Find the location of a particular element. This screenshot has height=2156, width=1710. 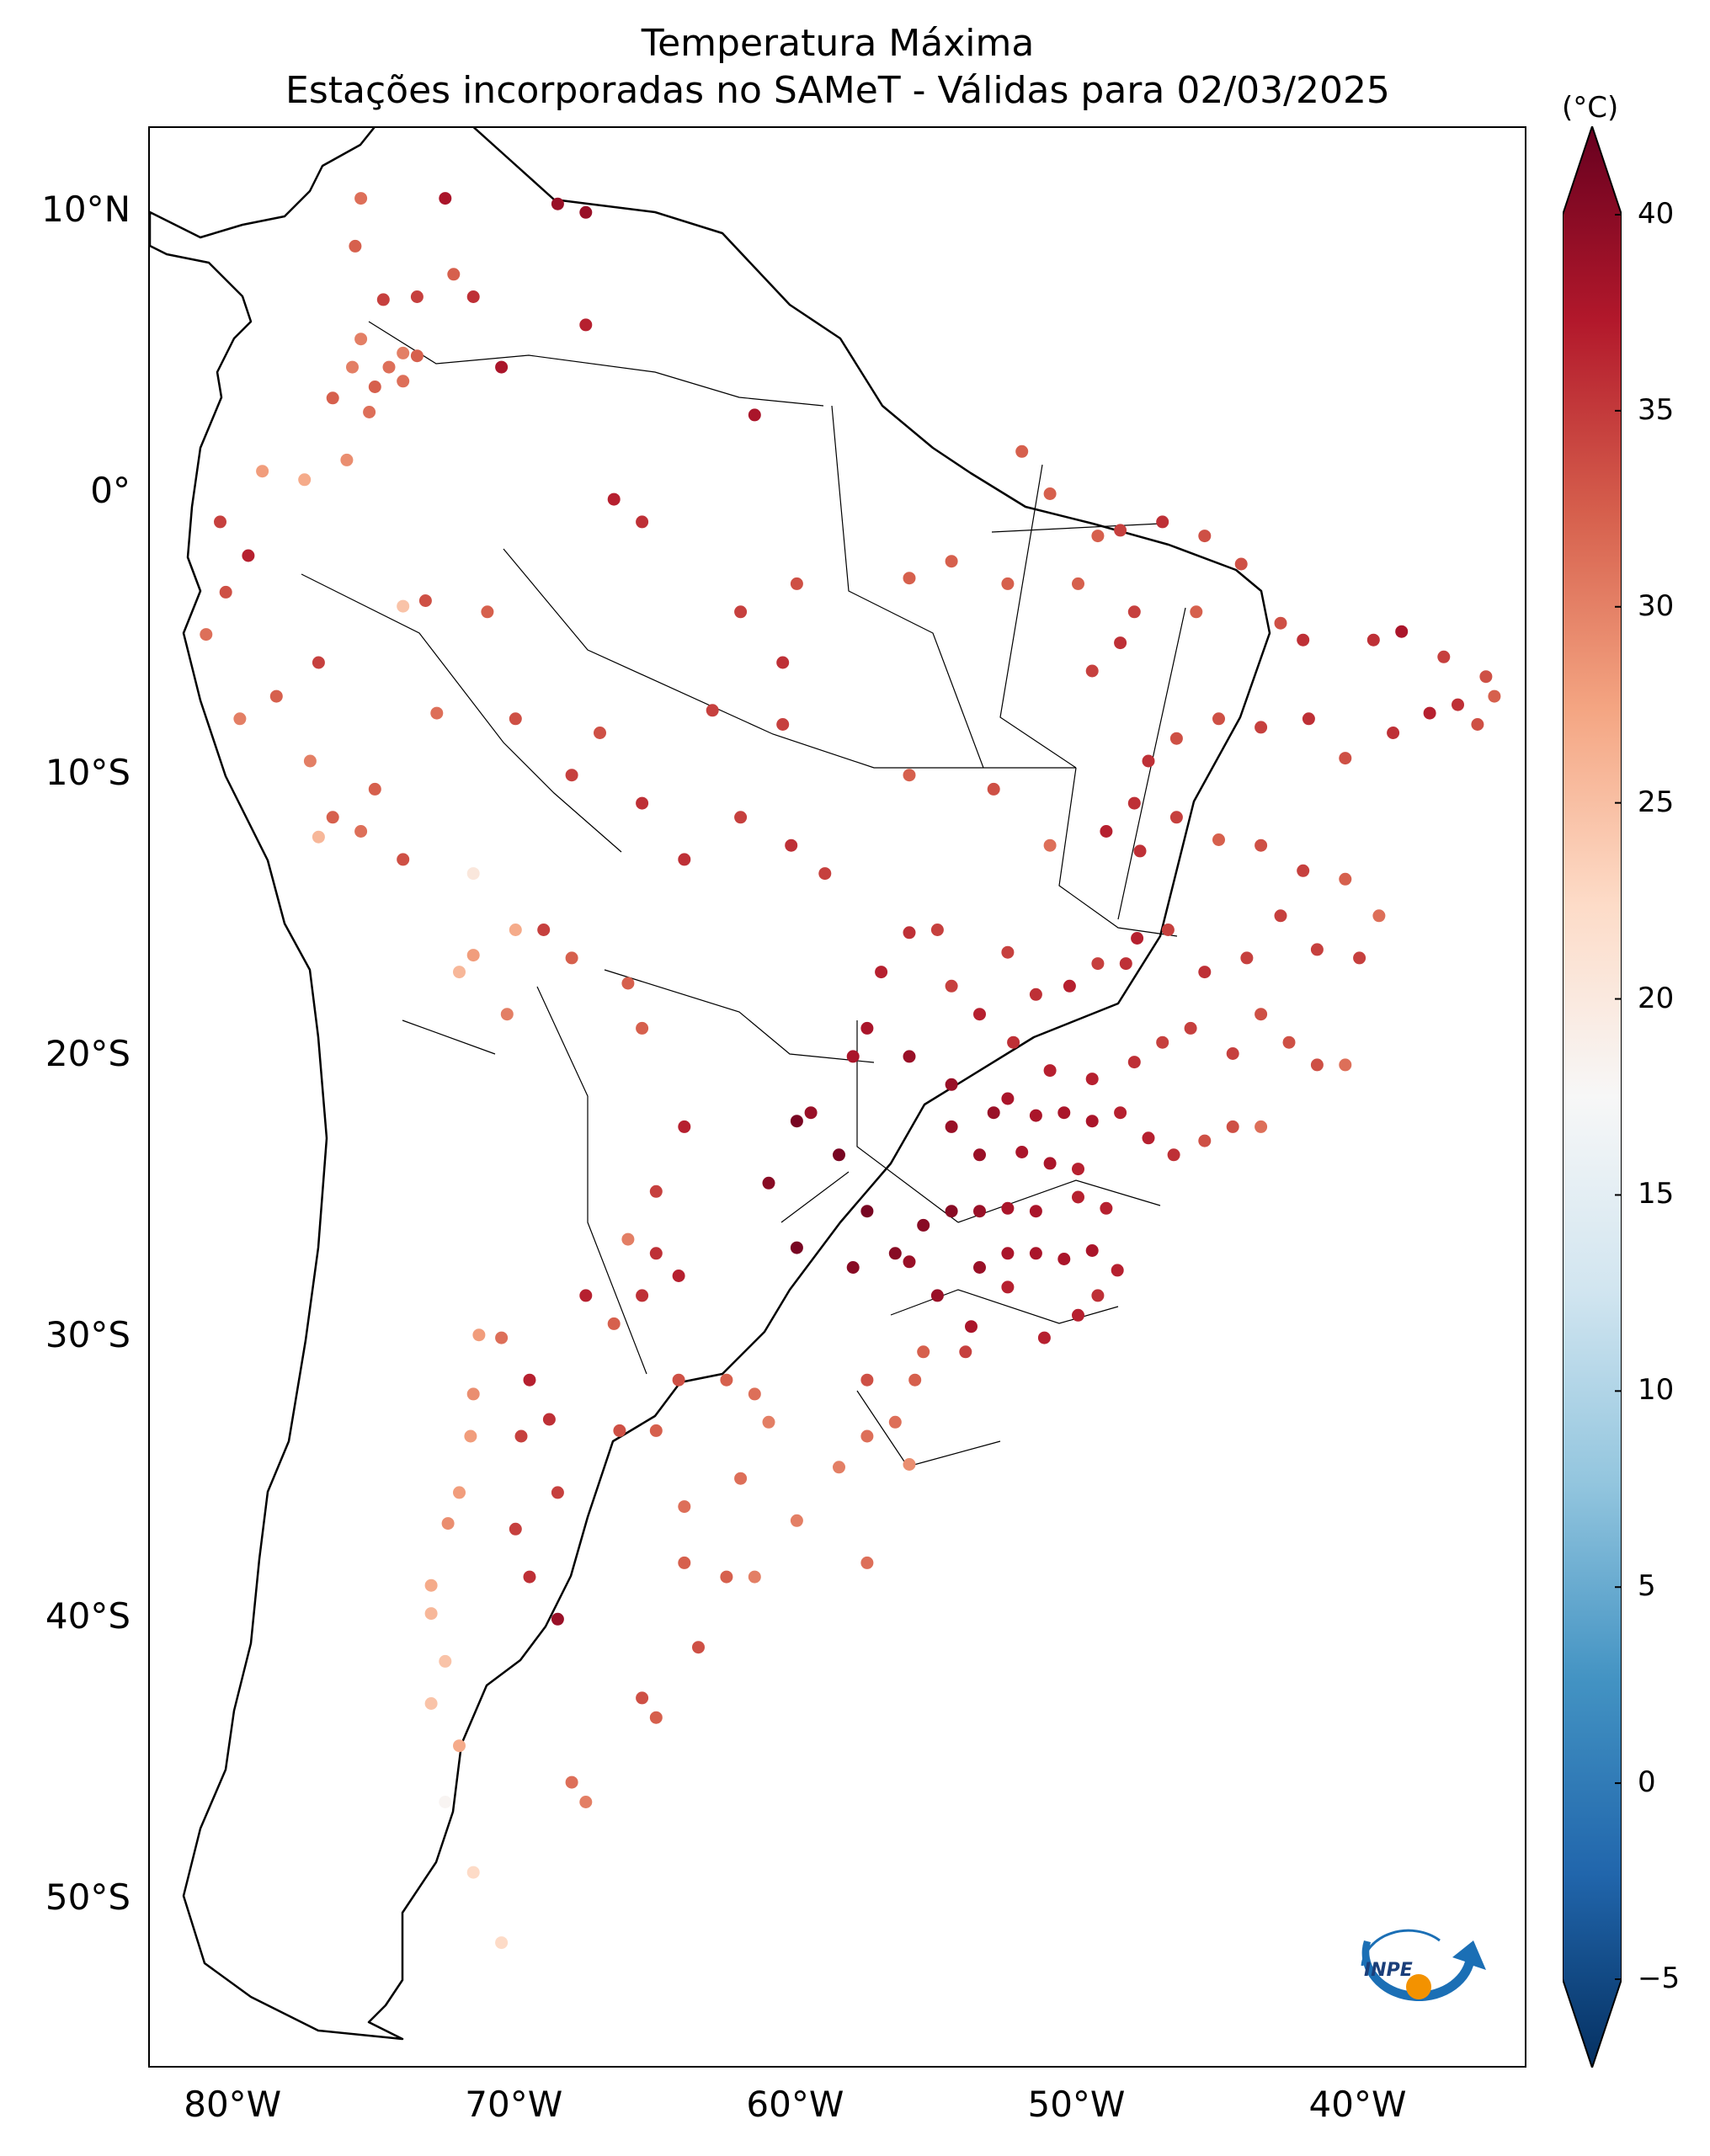

chart-title: Temperatura Máxima is located at coordinates (838, 44).